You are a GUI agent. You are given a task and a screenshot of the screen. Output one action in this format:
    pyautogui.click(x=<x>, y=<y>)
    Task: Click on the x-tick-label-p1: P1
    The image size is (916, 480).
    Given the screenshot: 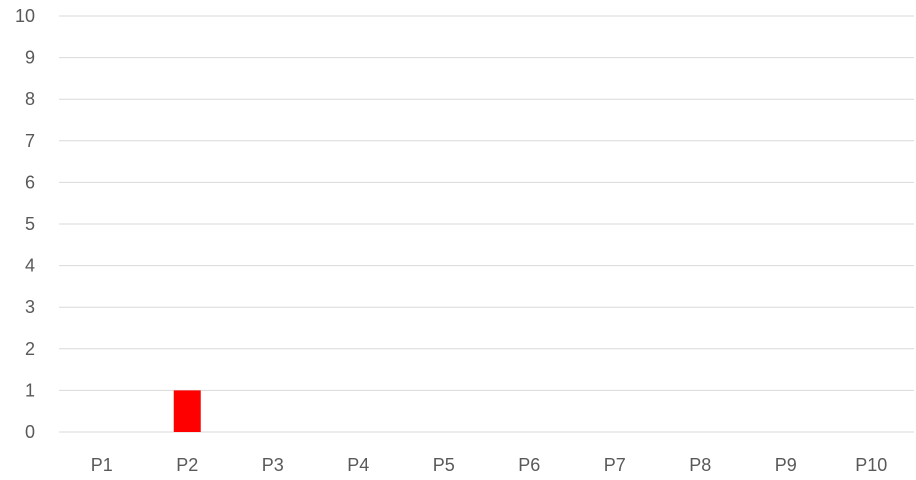 What is the action you would take?
    pyautogui.click(x=102, y=465)
    